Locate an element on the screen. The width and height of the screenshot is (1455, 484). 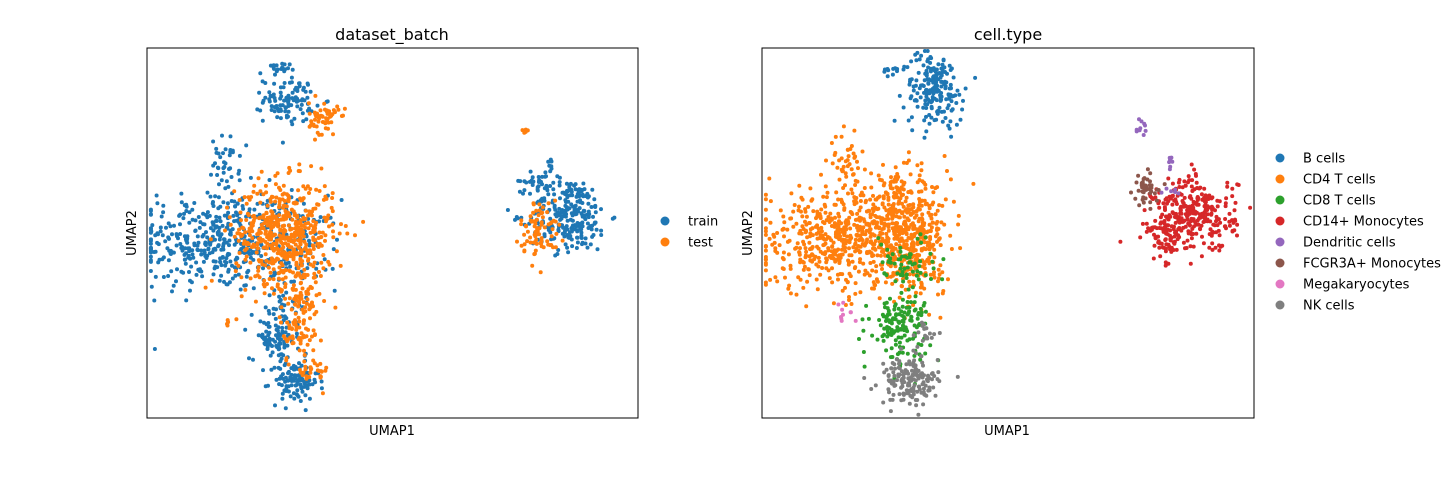
legend-label: B cells is located at coordinates (1324, 159).